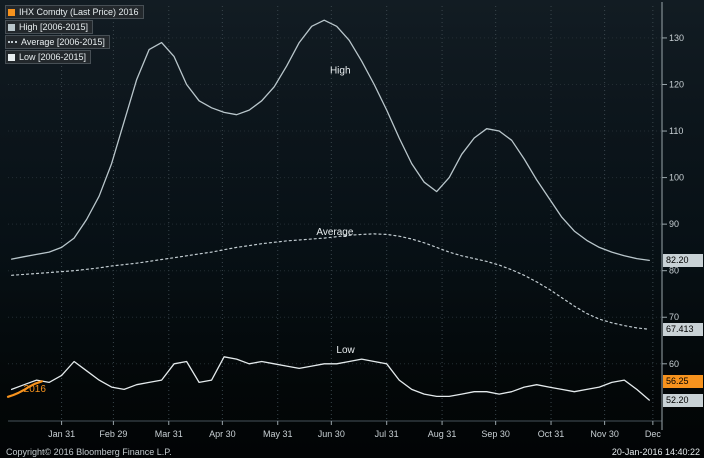  Describe the element at coordinates (442, 434) in the screenshot. I see `x-axis-tick-label: Aug 31` at that location.